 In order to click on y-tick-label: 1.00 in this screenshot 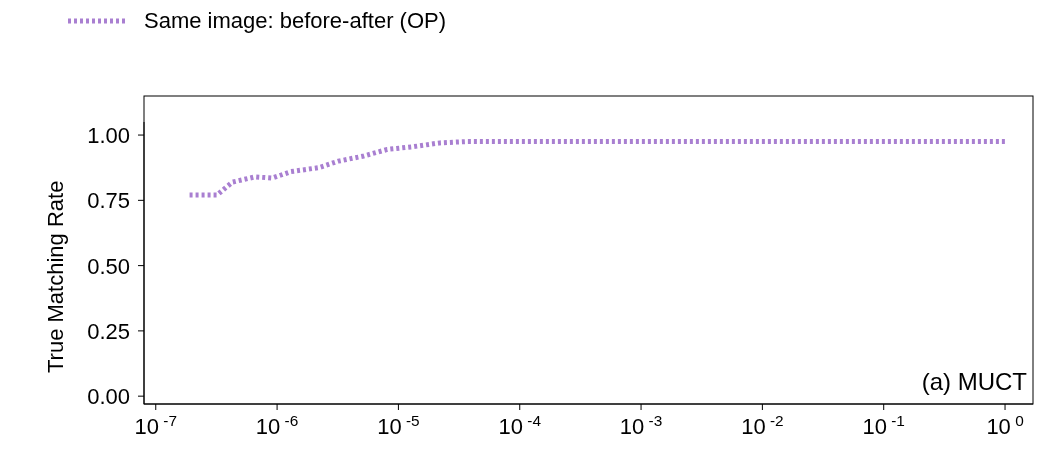, I will do `click(108, 136)`.